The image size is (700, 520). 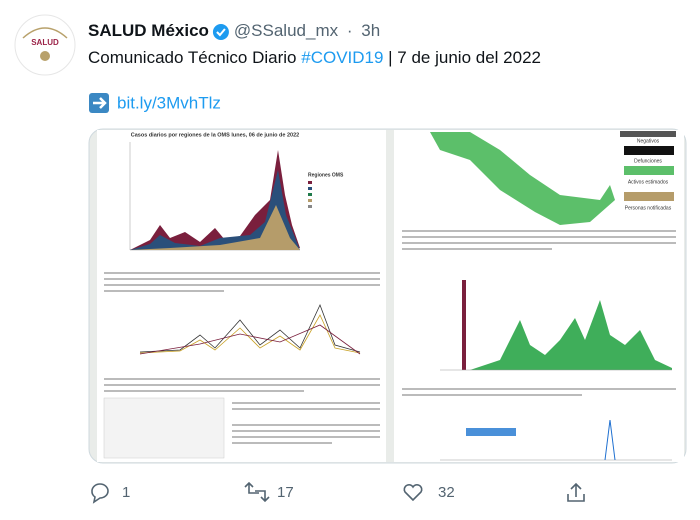 I want to click on retweet-count: 17, so click(x=285, y=492).